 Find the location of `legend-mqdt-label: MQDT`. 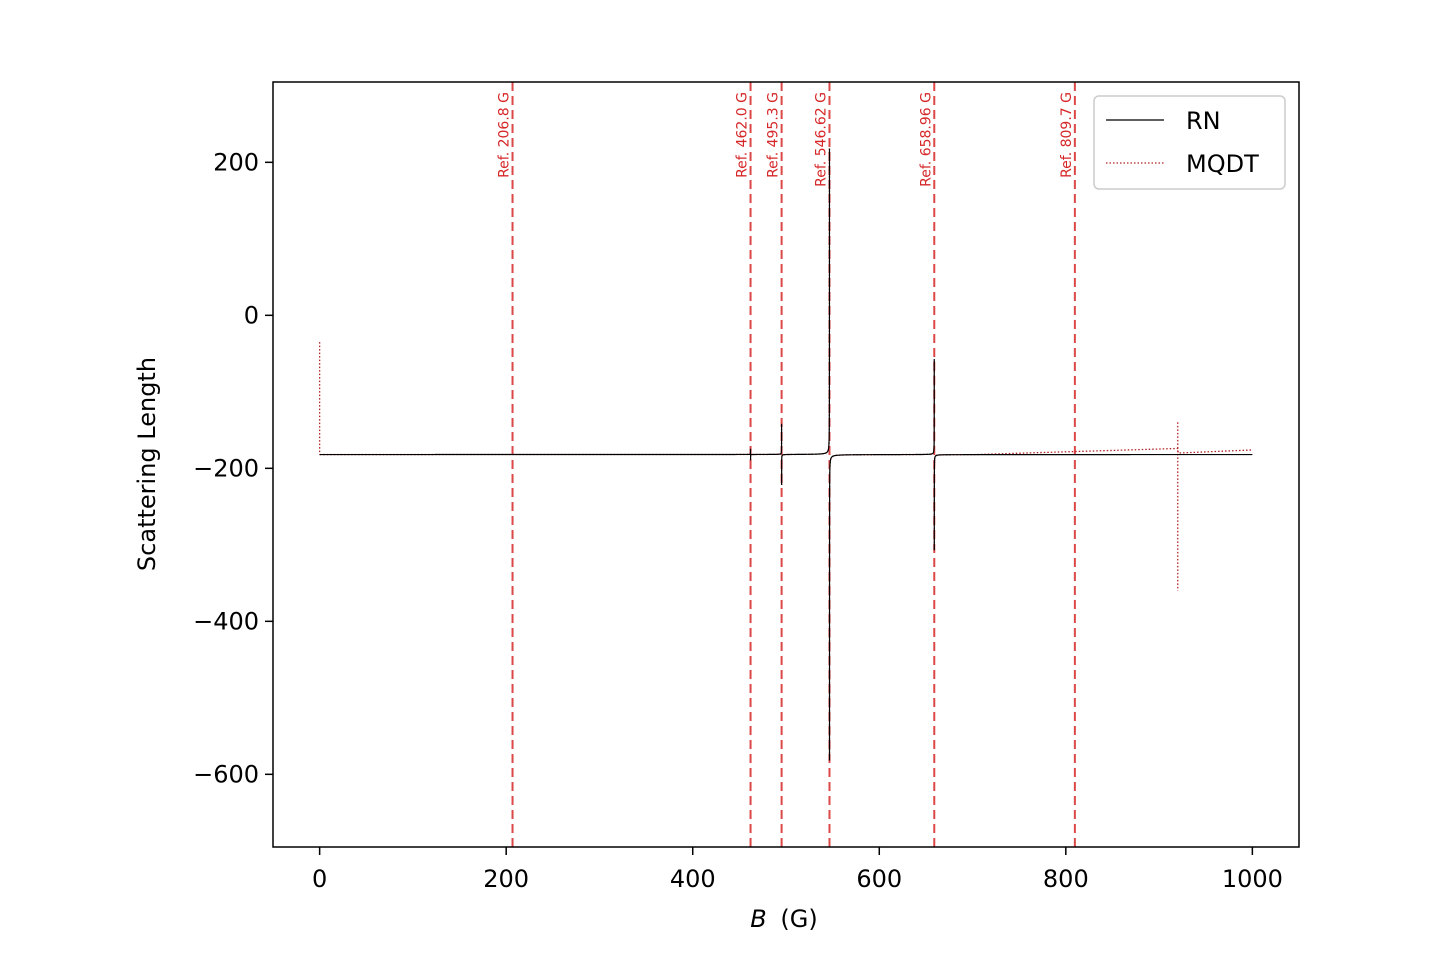

legend-mqdt-label: MQDT is located at coordinates (1222, 164).